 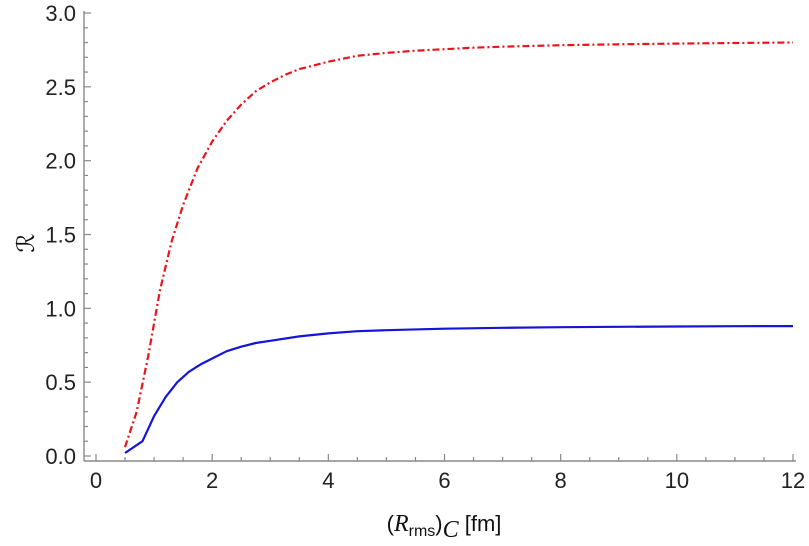 What do you see at coordinates (60, 382) in the screenshot?
I see `y-tick-label: 0.5` at bounding box center [60, 382].